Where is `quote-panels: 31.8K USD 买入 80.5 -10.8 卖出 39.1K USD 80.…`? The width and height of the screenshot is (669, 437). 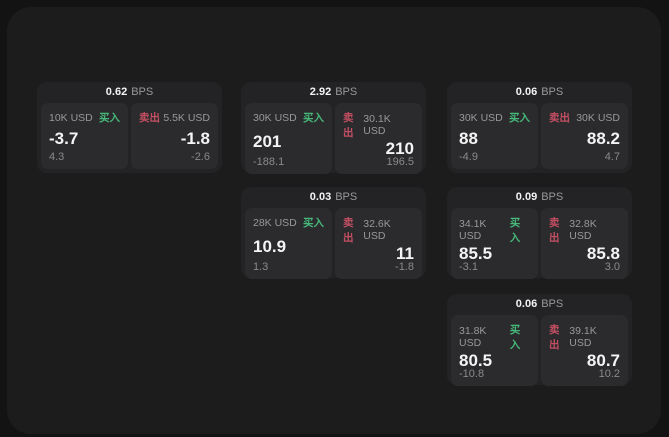 quote-panels: 31.8K USD 买入 80.5 -10.8 卖出 39.1K USD 80.… is located at coordinates (539, 352).